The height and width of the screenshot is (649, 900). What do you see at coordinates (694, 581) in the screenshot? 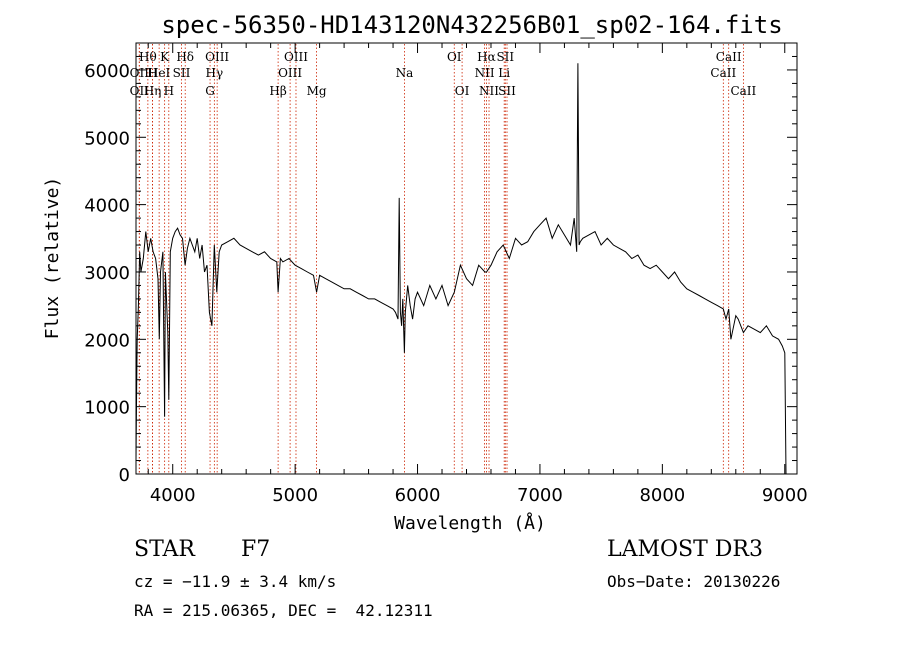
I see `observation-date: Obs−Date: 20130226` at bounding box center [694, 581].